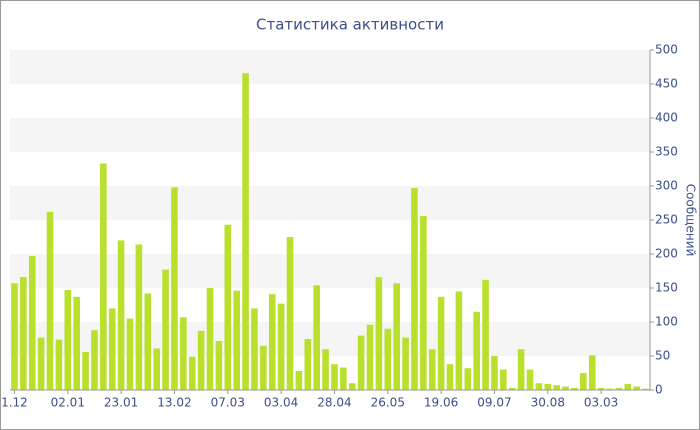  I want to click on y-tick-label: 350, so click(666, 152).